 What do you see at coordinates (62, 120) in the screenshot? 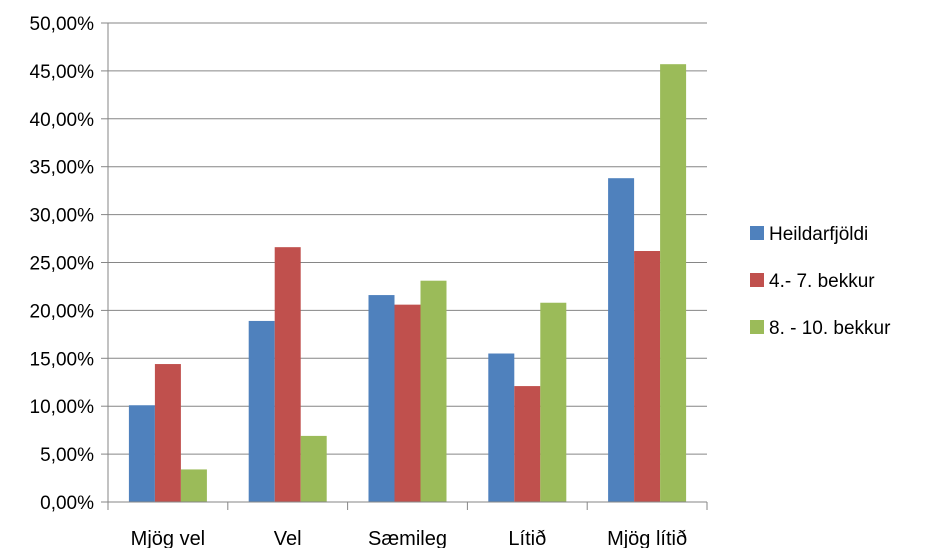
I see `y-tick-label: 40,00%` at bounding box center [62, 120].